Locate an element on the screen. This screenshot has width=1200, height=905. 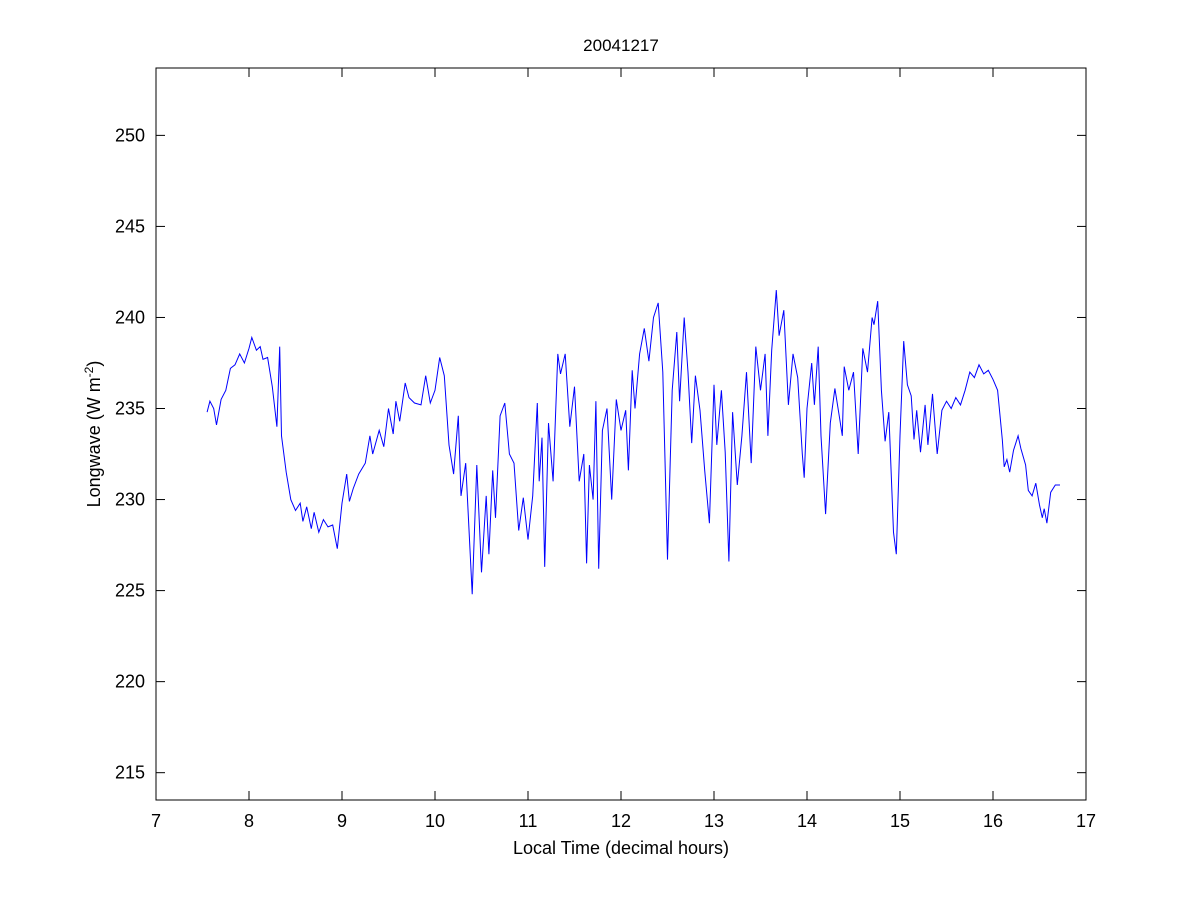
x-tick-label: 12 is located at coordinates (621, 821).